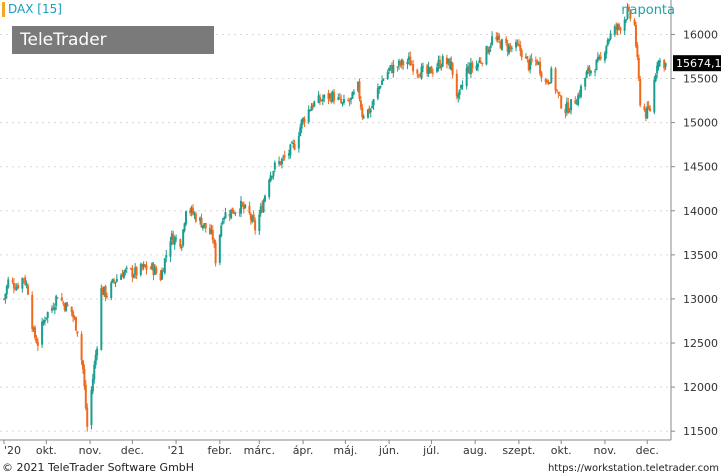  What do you see at coordinates (698, 63) in the screenshot?
I see `last-price-label: 15674,1` at bounding box center [698, 63].